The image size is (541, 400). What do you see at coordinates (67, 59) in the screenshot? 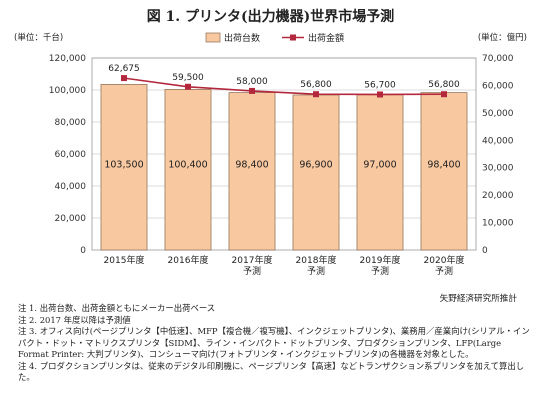
I see `left-tick-label: 120,000` at bounding box center [67, 59].